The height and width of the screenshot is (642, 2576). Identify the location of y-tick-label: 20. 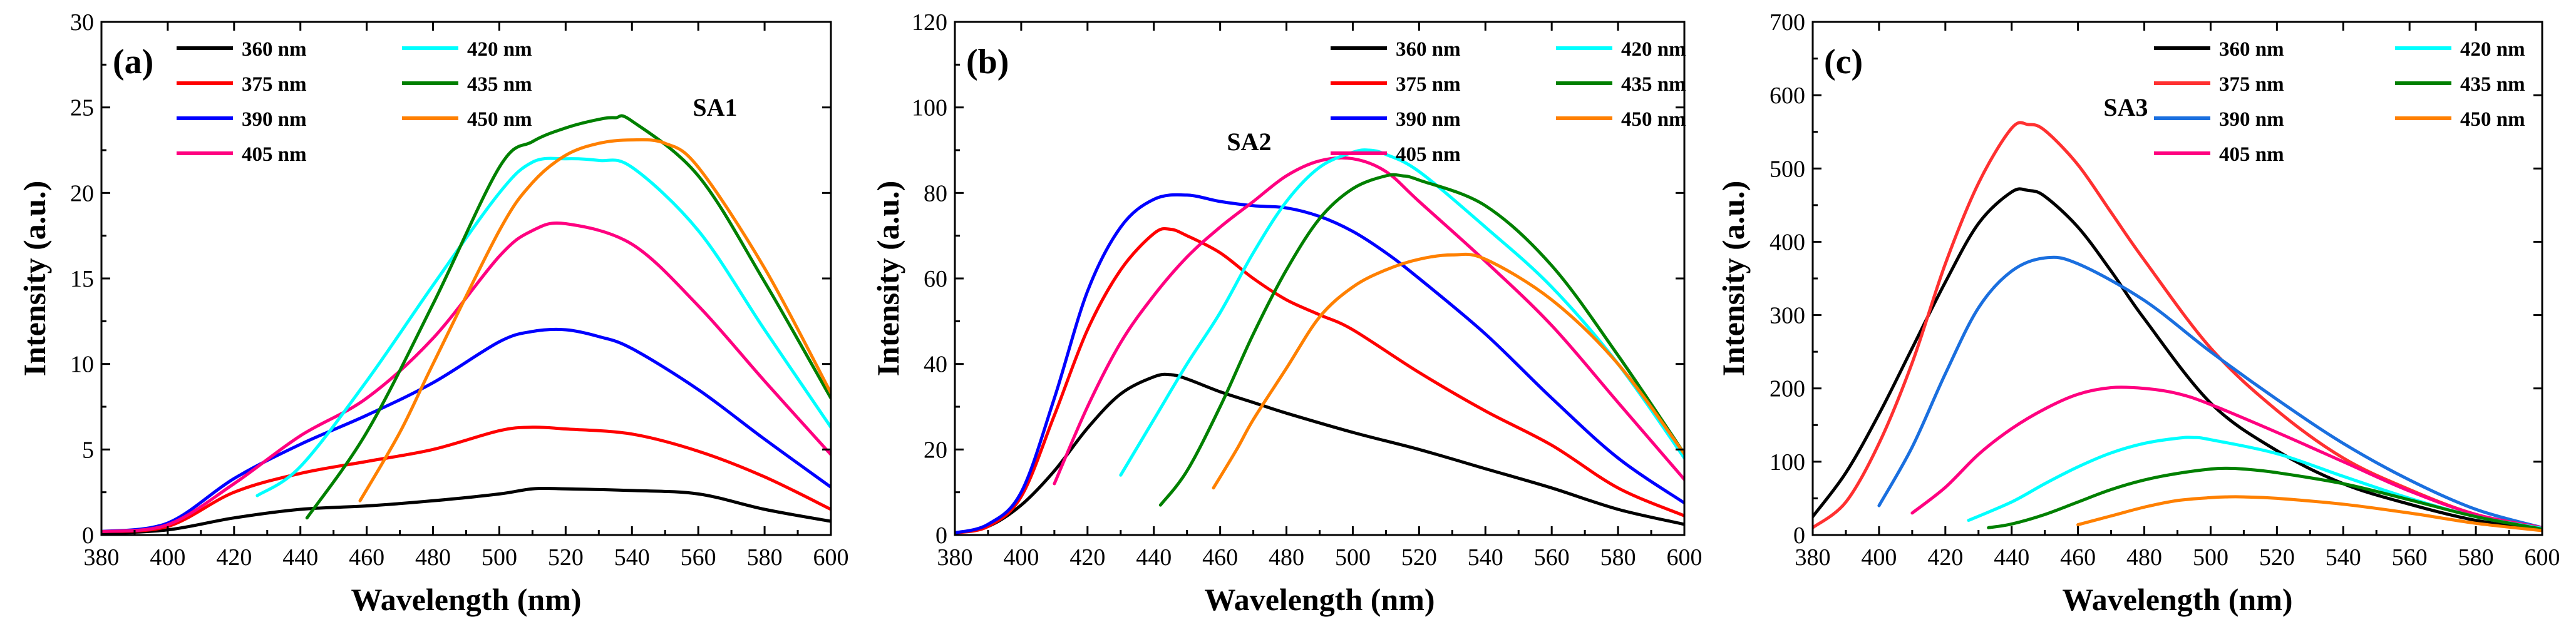
(935, 450).